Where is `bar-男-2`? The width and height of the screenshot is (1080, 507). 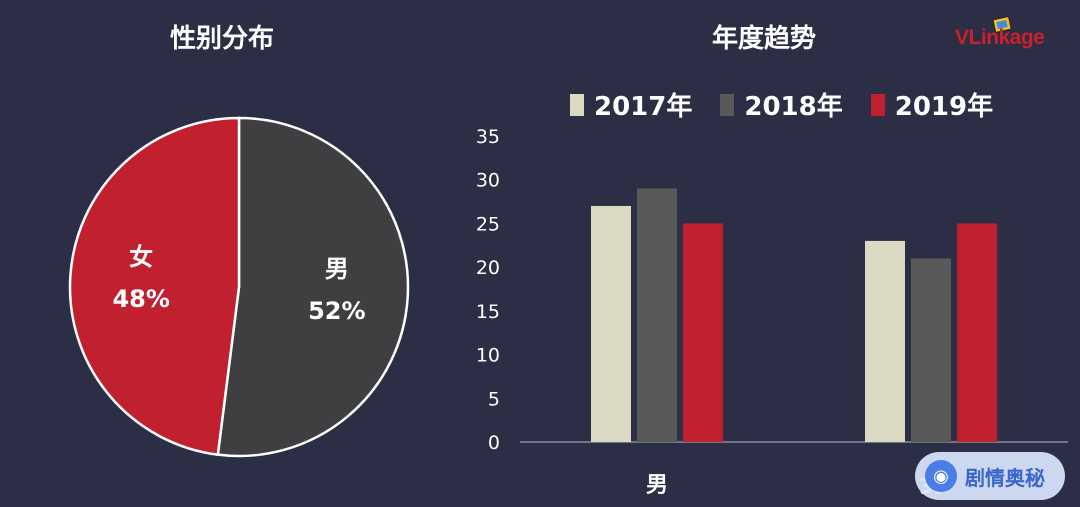
bar-男-2 is located at coordinates (703, 332).